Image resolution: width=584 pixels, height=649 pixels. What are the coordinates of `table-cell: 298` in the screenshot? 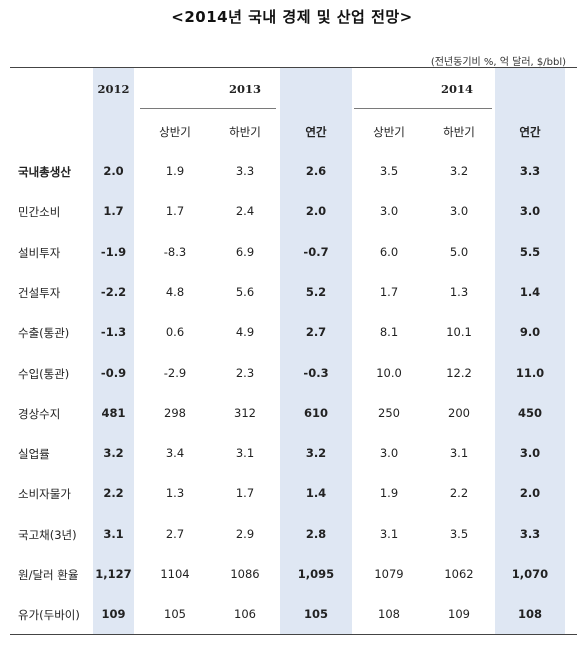 It's located at (175, 413).